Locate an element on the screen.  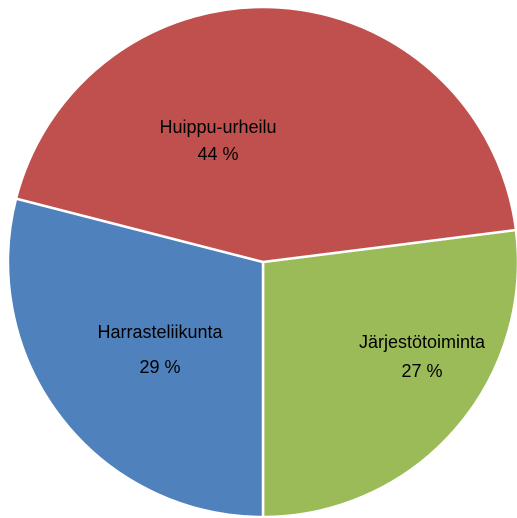
slice-value-label: 29 % is located at coordinates (159, 367).